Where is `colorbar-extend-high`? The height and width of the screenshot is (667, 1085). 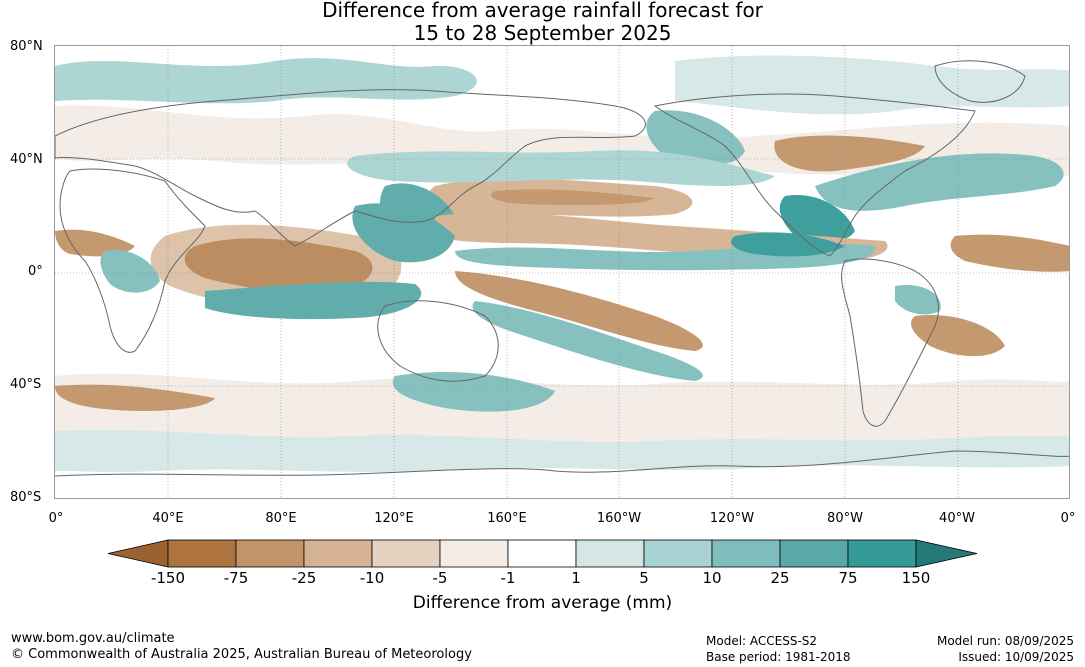 colorbar-extend-high is located at coordinates (946, 553).